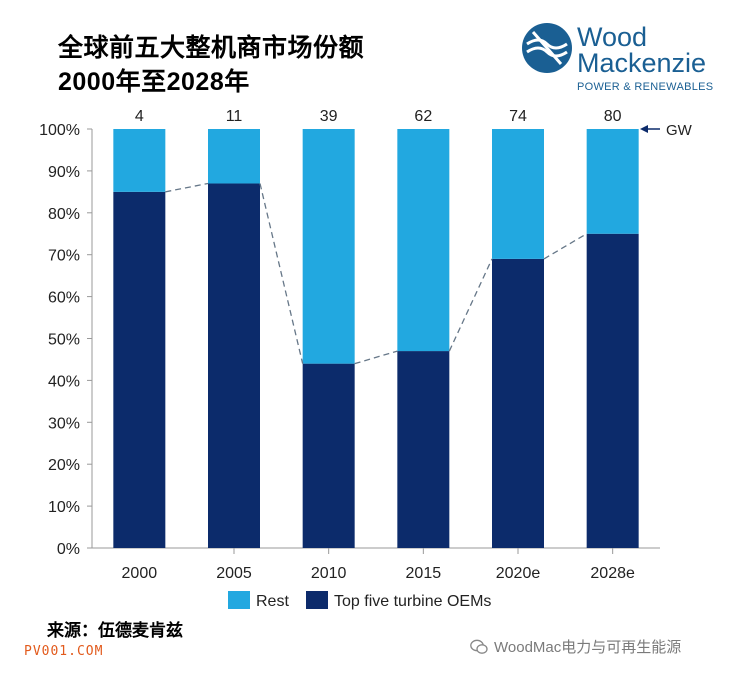  Describe the element at coordinates (612, 37) in the screenshot. I see `logo-word-wood: Wood` at that location.